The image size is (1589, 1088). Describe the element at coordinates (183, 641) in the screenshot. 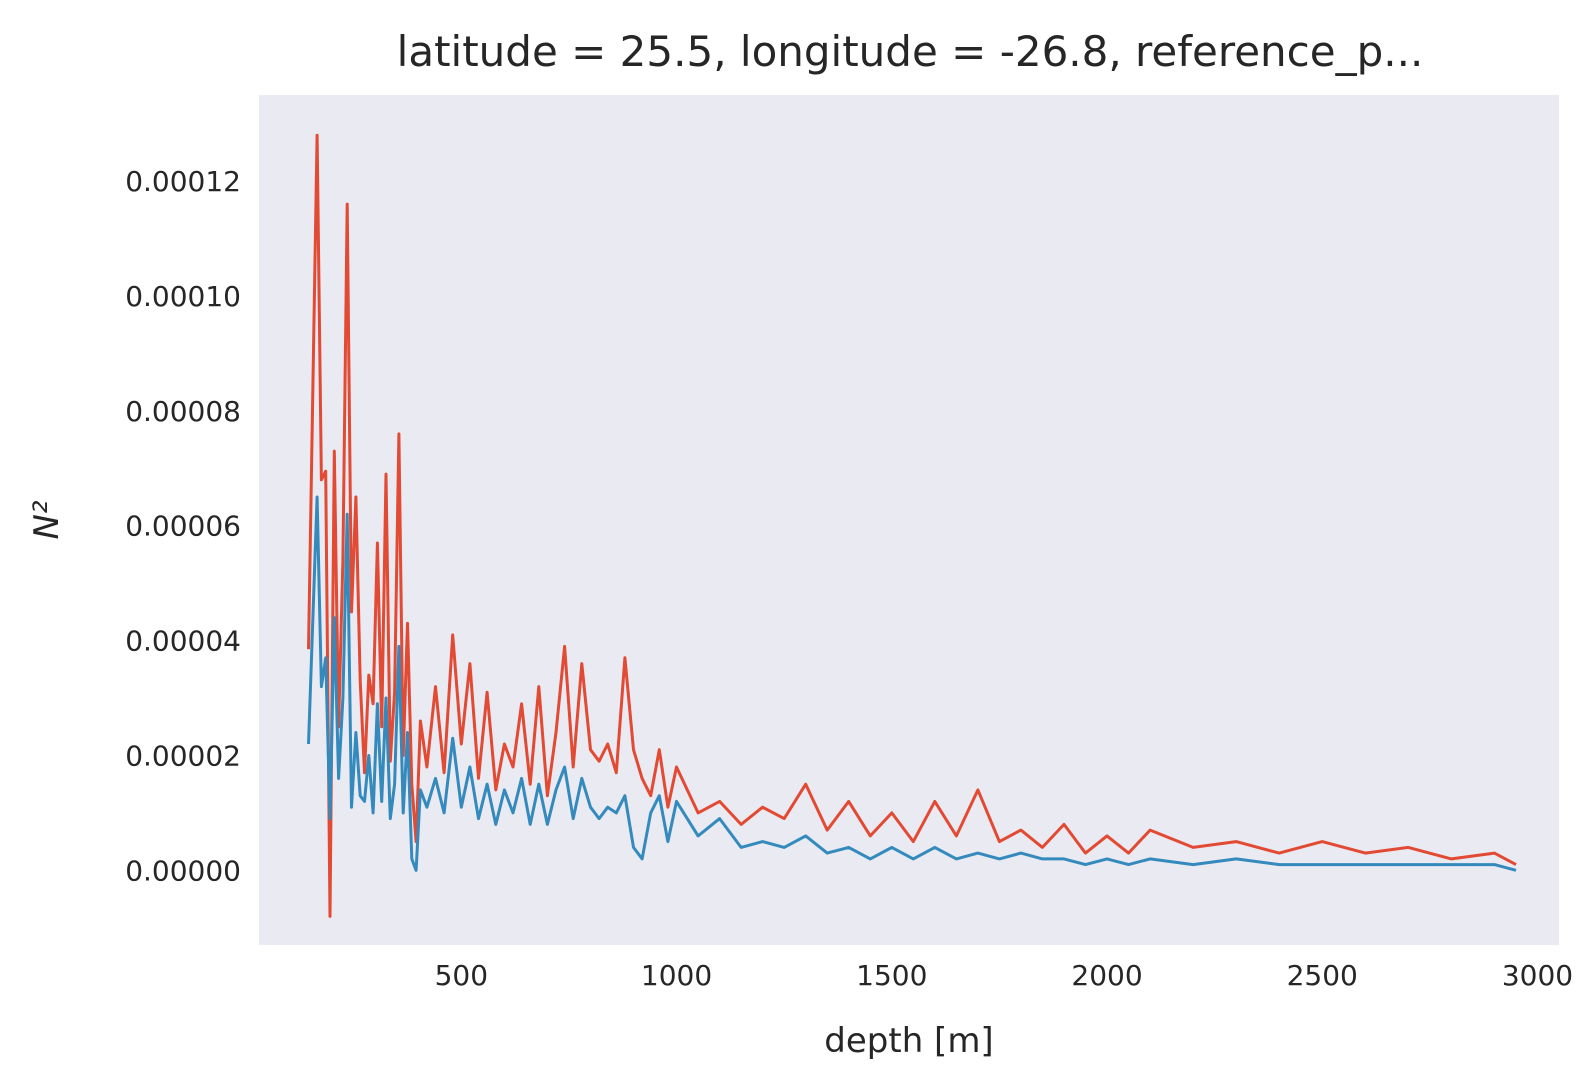

I see `y-tick-label: 0.00004` at that location.